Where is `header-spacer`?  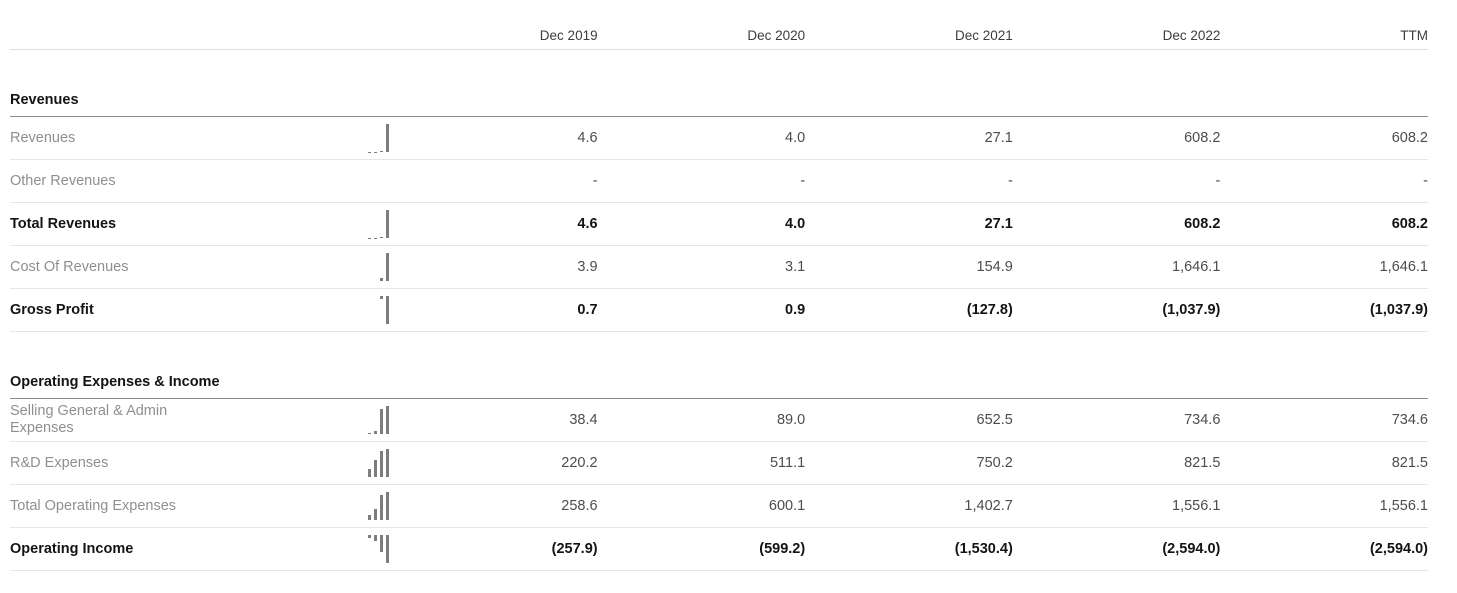 header-spacer is located at coordinates (200, 35).